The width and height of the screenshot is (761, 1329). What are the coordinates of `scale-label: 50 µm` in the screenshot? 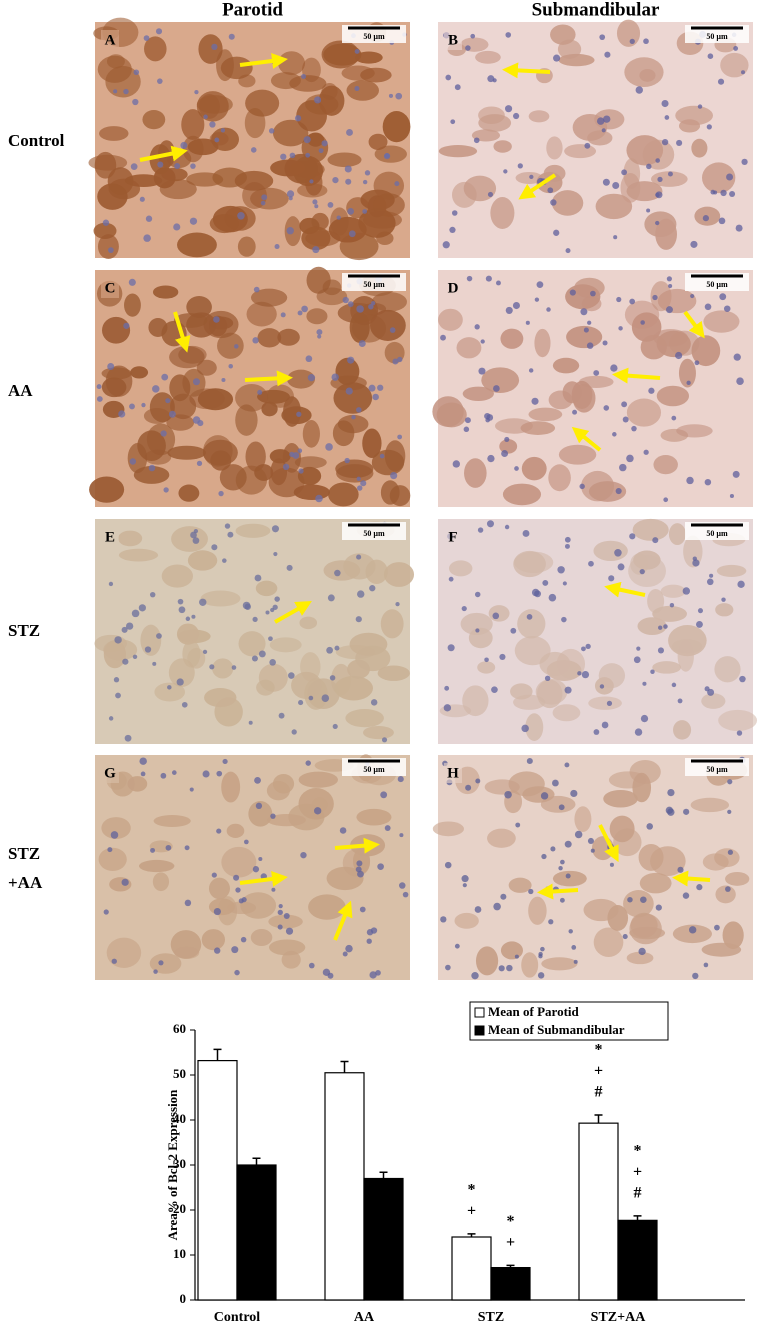 It's located at (717, 533).